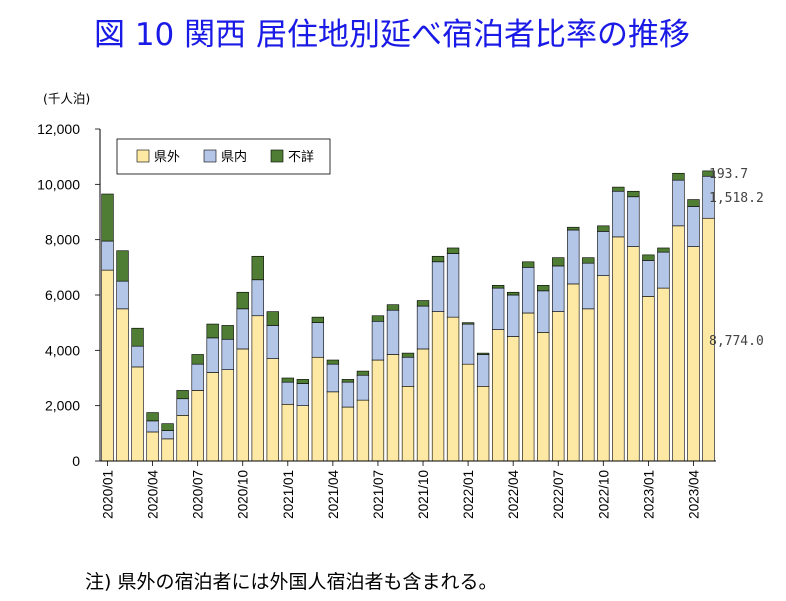 The width and height of the screenshot is (786, 601). Describe the element at coordinates (76, 461) in the screenshot. I see `y-tick-label: 0` at that location.